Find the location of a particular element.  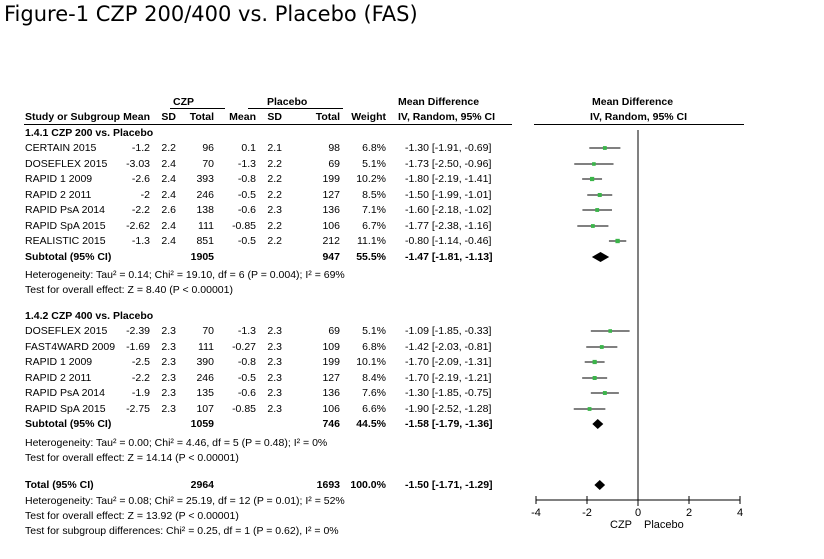

mean-difference-ci: -1.80 [-2.19, -1.41] is located at coordinates (448, 179).